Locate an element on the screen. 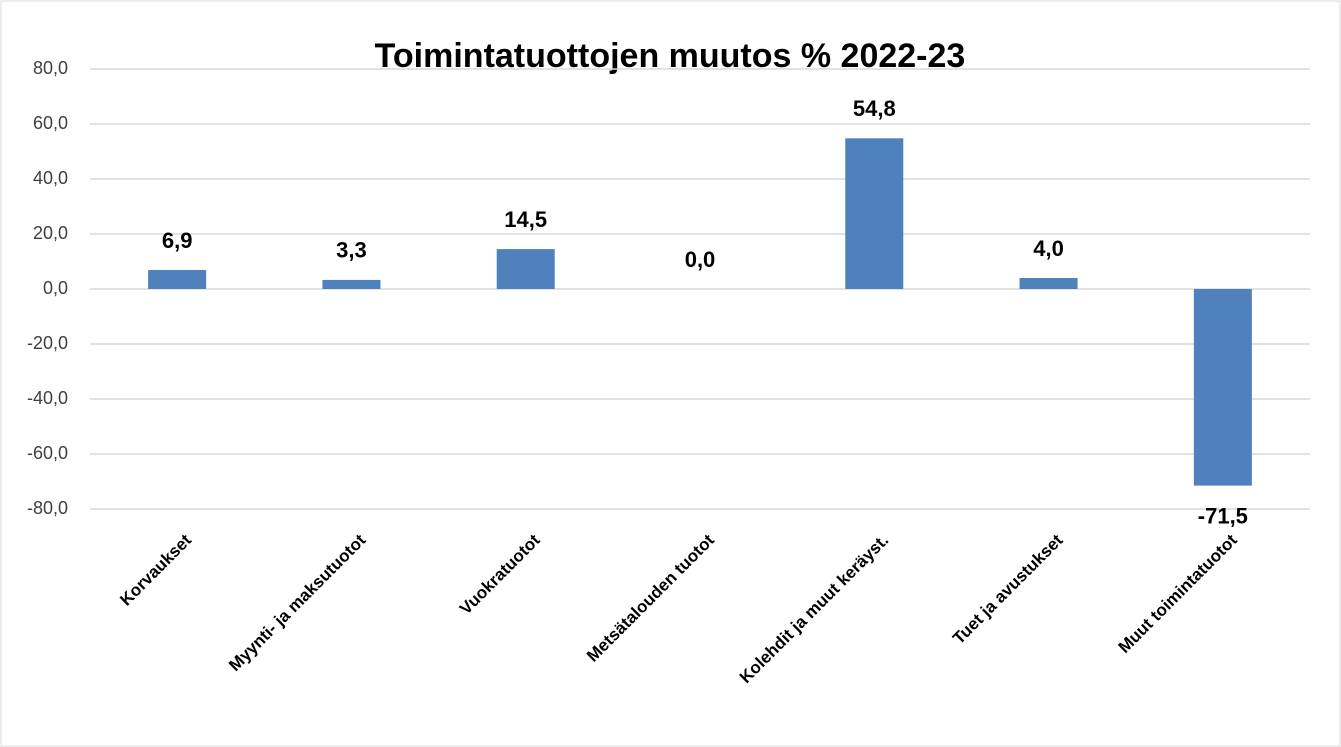 The width and height of the screenshot is (1341, 747). y-tick-label: -20,0 is located at coordinates (47, 343).